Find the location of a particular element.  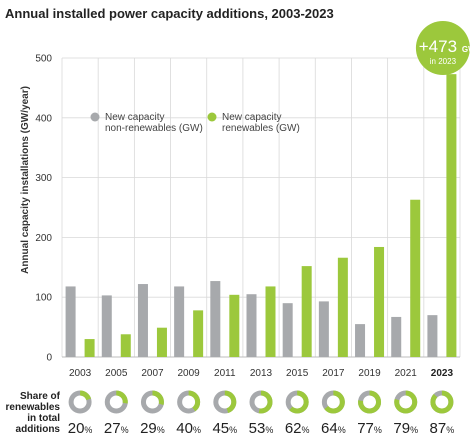

legend-marker-nonrenewable is located at coordinates (95, 117).